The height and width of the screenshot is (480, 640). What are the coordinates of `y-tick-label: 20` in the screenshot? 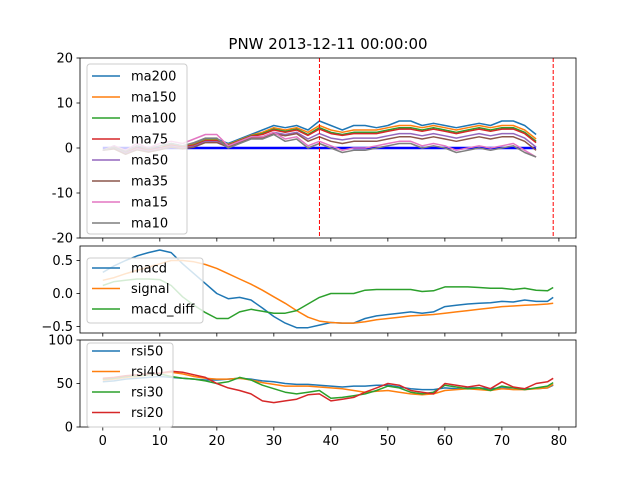 It's located at (64, 59).